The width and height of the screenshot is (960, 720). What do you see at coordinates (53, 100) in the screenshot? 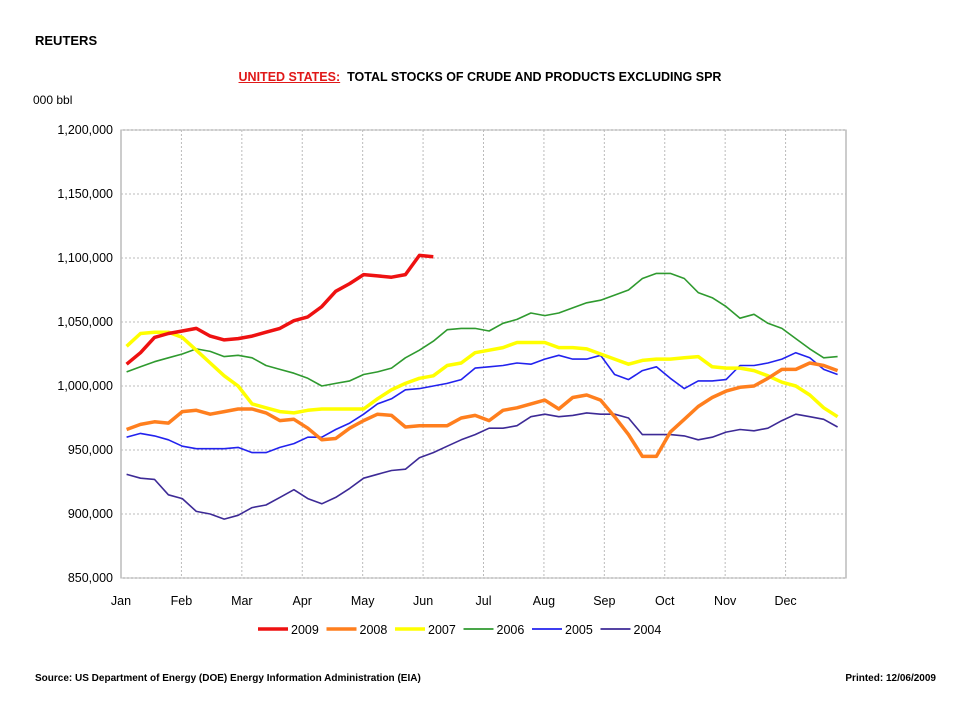
I see `y-axis-unit: 000 bbl` at bounding box center [53, 100].